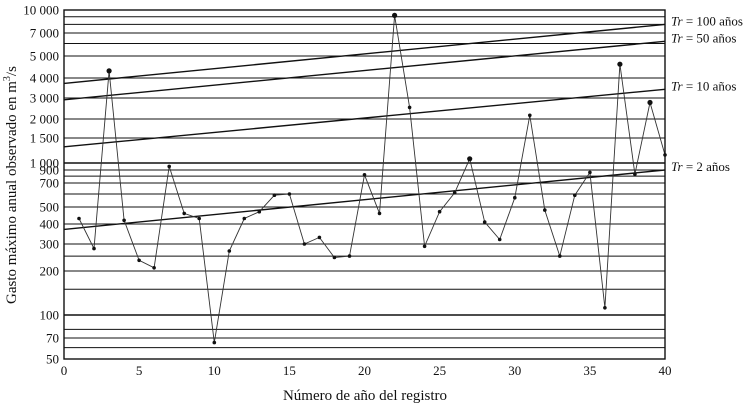 This screenshot has width=753, height=408. I want to click on y-tick-label: 1 500, so click(44, 138).